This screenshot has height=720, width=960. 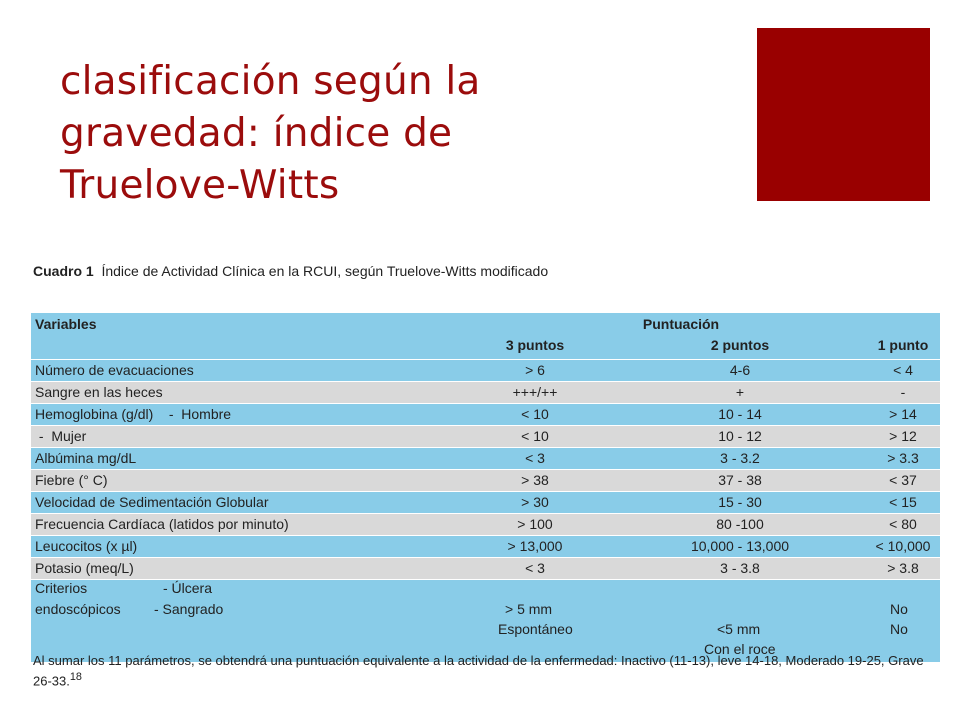 I want to click on header-variables: Variables, so click(x=66, y=324).